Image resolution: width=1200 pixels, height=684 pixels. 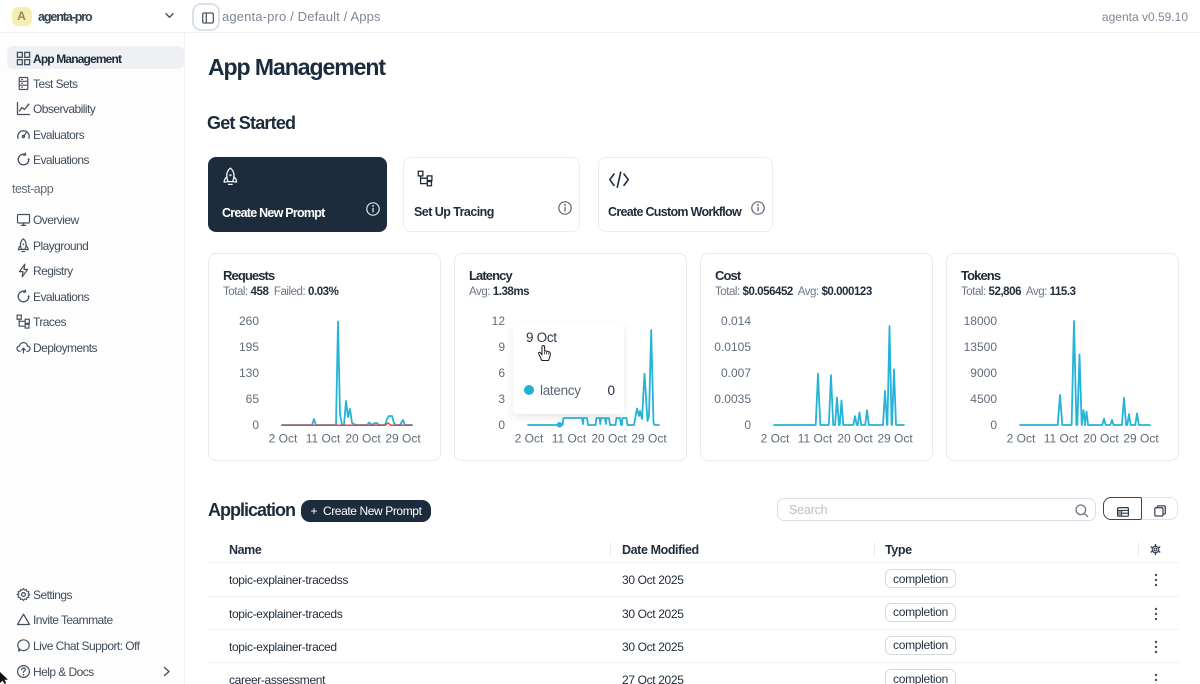 I want to click on svg-text: 3, so click(x=501, y=399).